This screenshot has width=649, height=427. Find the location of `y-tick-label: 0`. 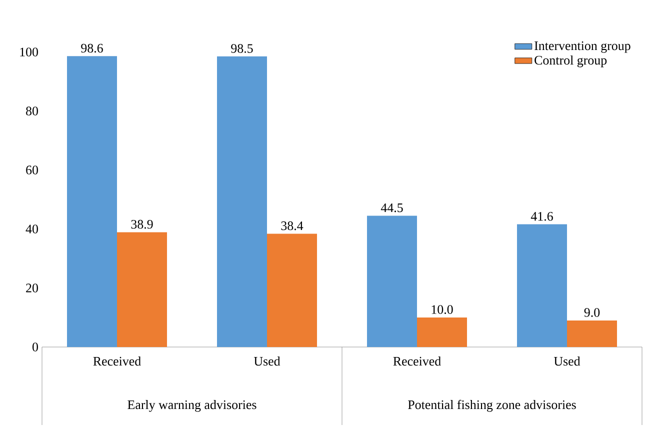

y-tick-label: 0 is located at coordinates (35, 347).